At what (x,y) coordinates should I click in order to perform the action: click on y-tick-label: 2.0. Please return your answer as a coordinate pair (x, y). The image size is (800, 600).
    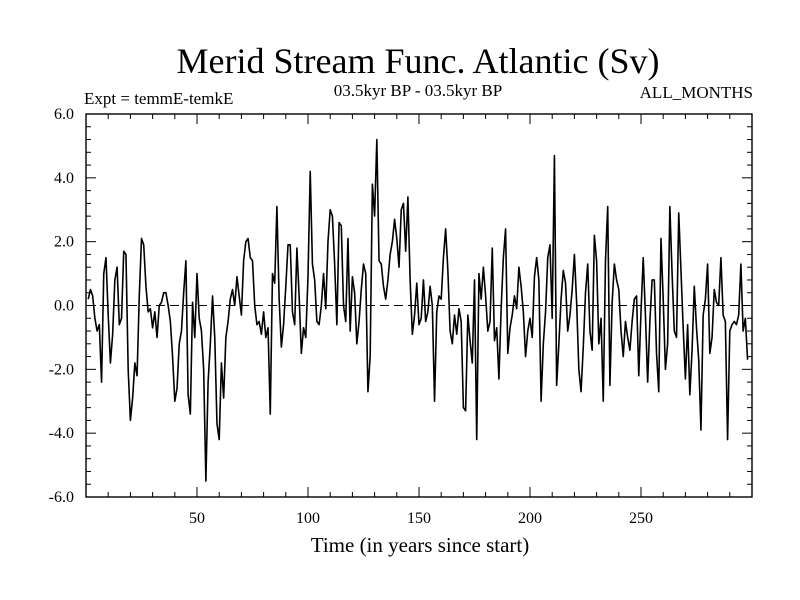
    Looking at the image, I should click on (64, 242).